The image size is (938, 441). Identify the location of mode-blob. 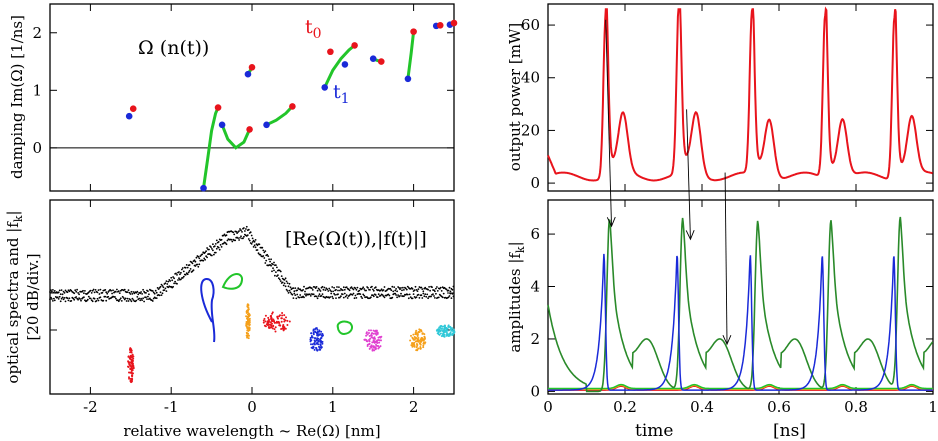
(373, 340).